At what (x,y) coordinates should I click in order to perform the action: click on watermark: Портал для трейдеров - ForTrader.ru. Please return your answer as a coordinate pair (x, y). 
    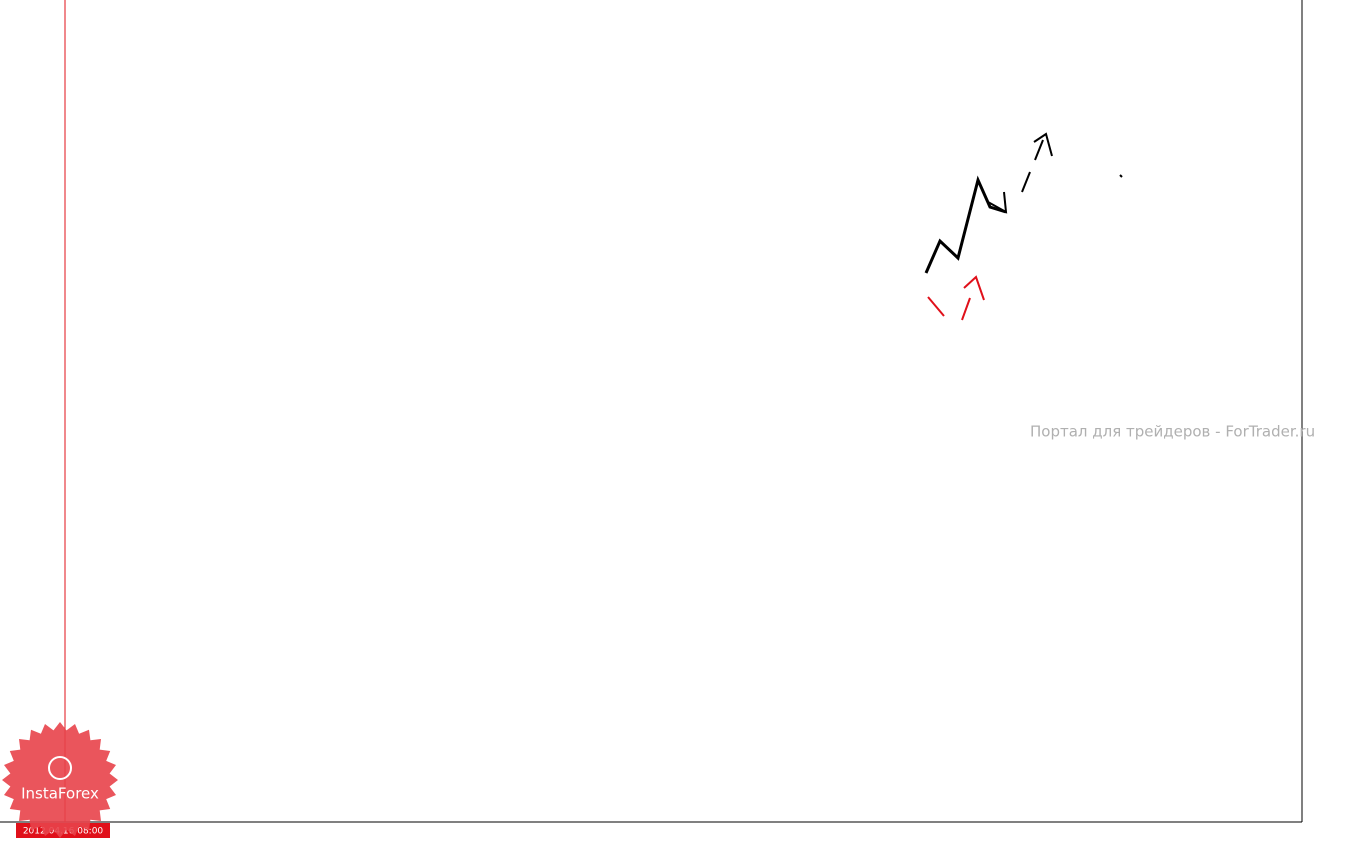
    Looking at the image, I should click on (1172, 432).